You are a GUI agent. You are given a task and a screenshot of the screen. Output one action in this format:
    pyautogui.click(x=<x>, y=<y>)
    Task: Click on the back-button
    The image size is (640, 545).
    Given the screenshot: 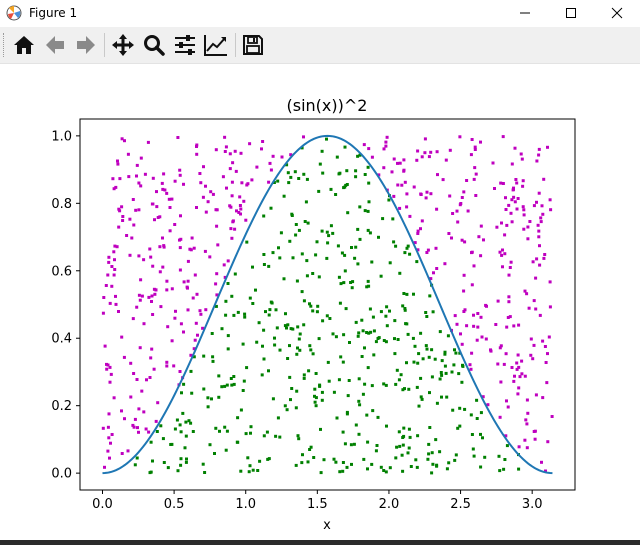 What is the action you would take?
    pyautogui.click(x=55, y=45)
    